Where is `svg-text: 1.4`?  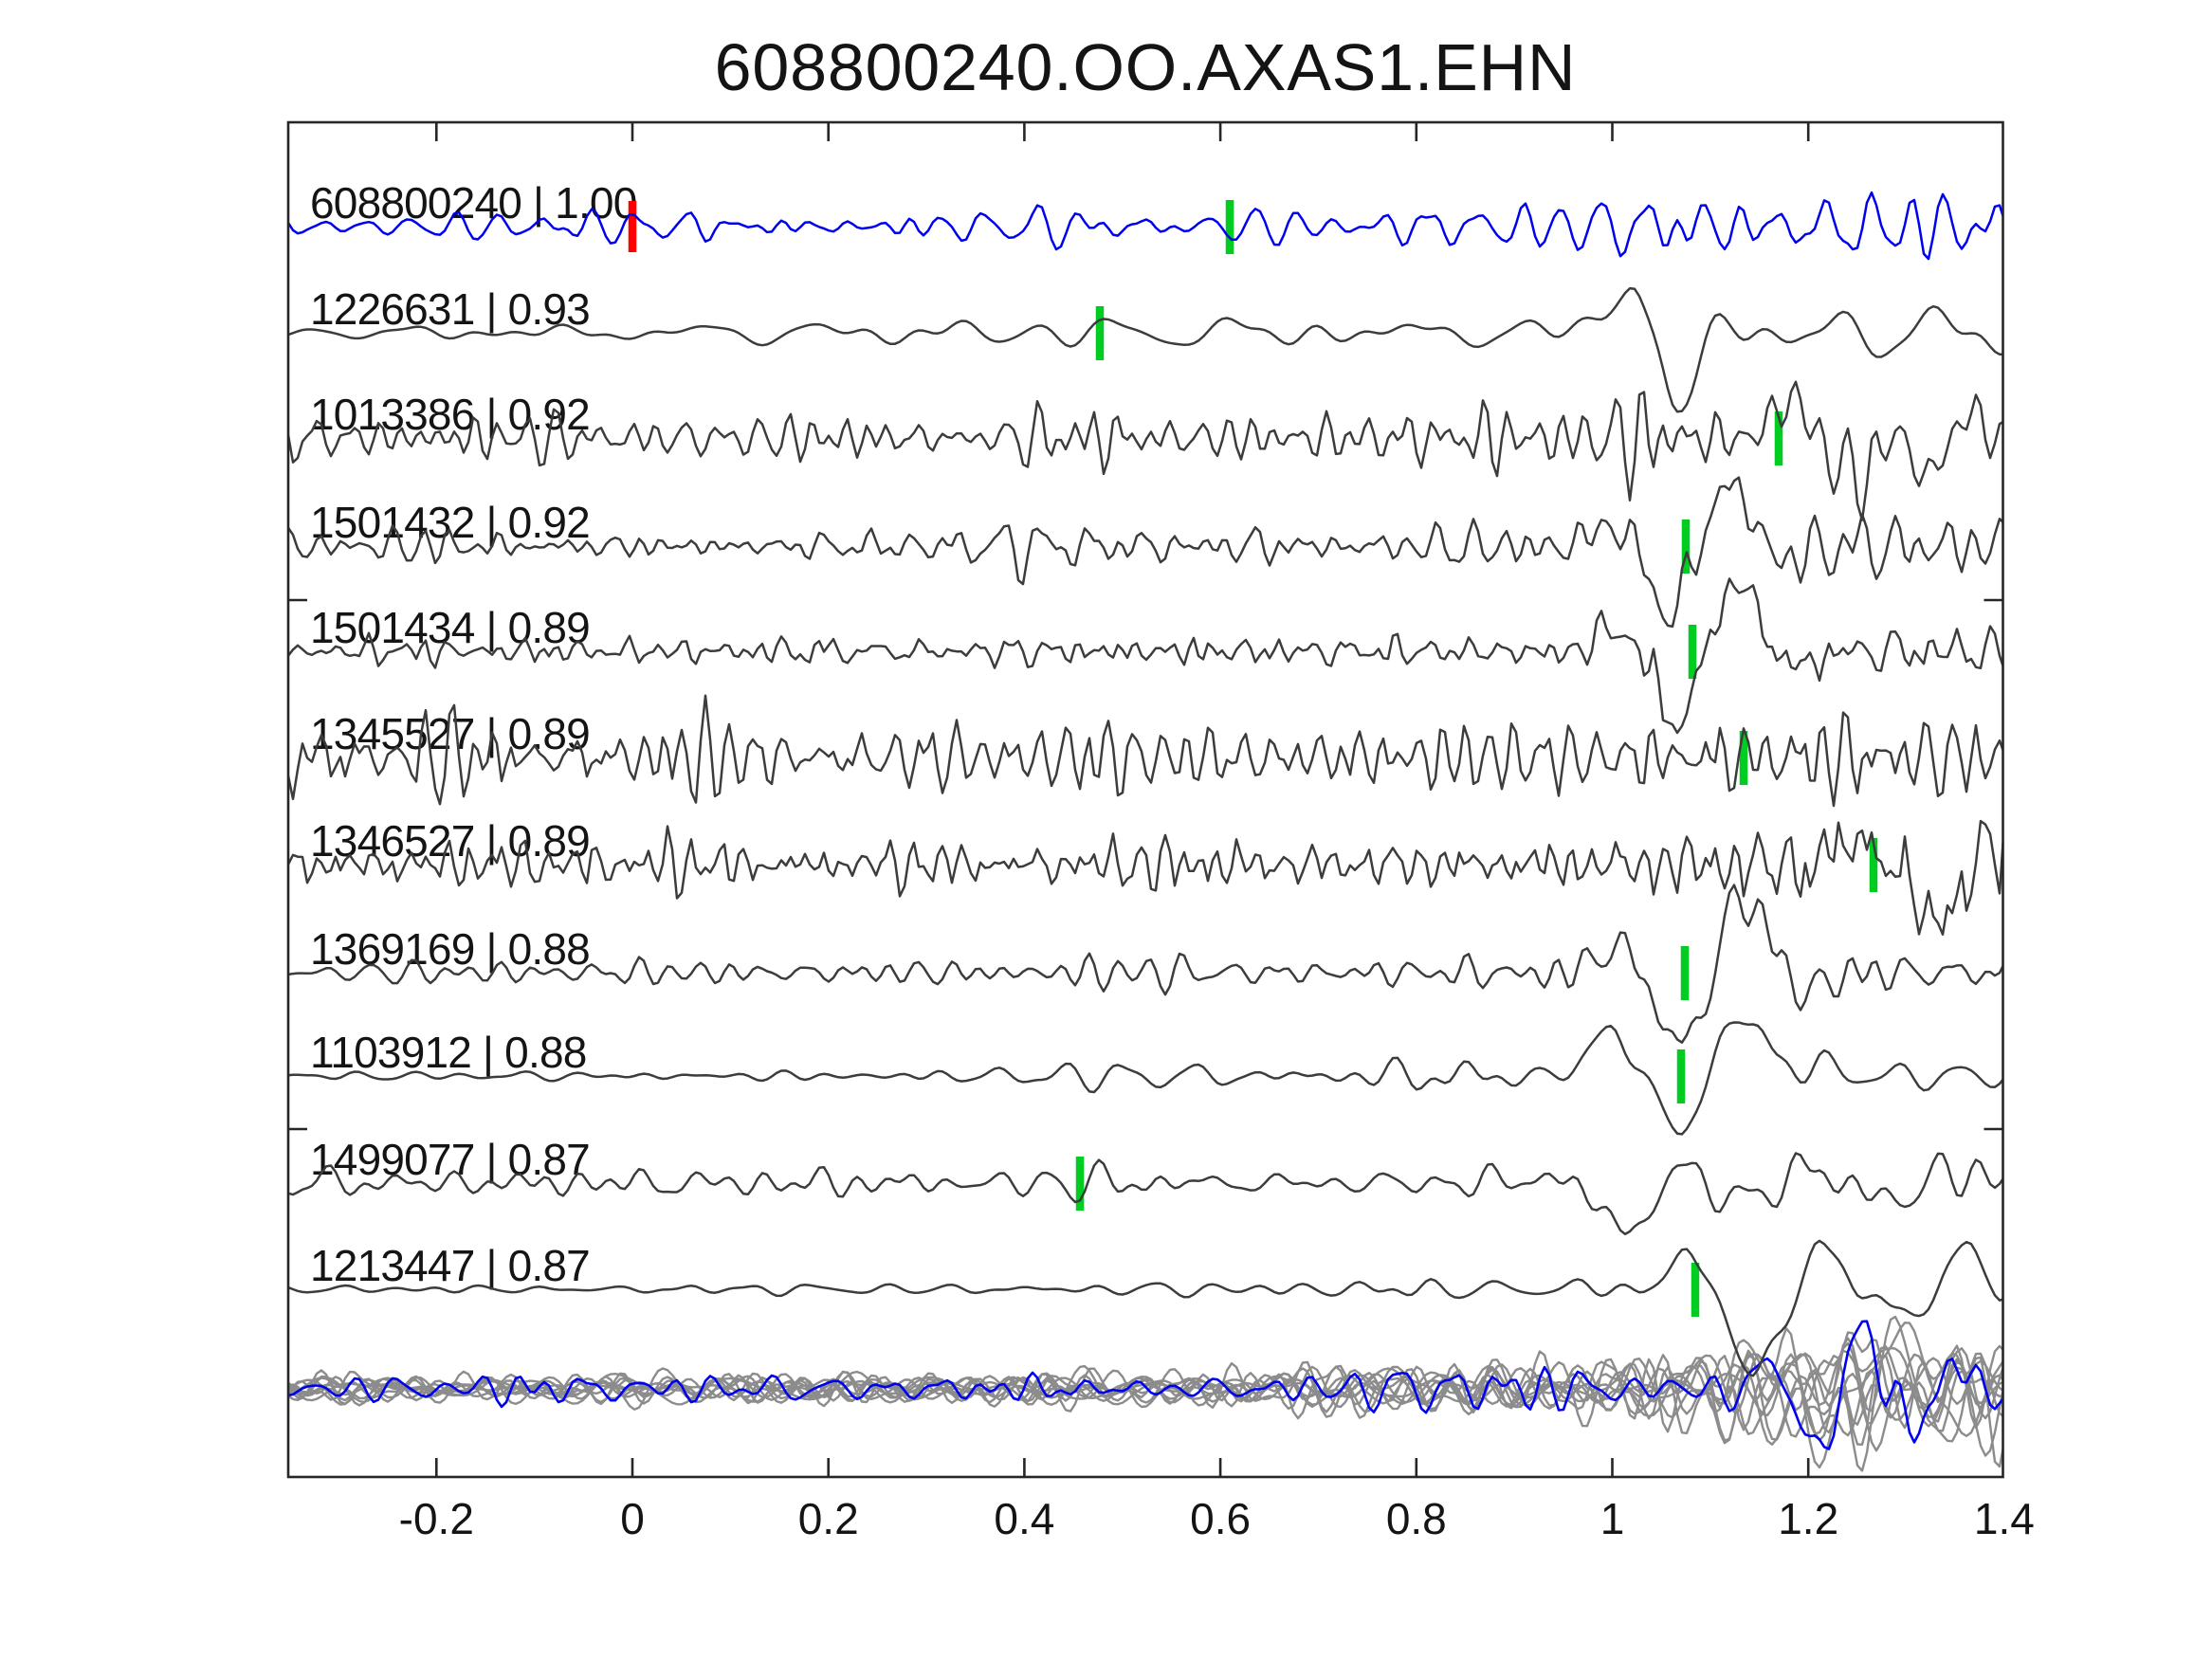
svg-text: 1.4 is located at coordinates (2004, 1518).